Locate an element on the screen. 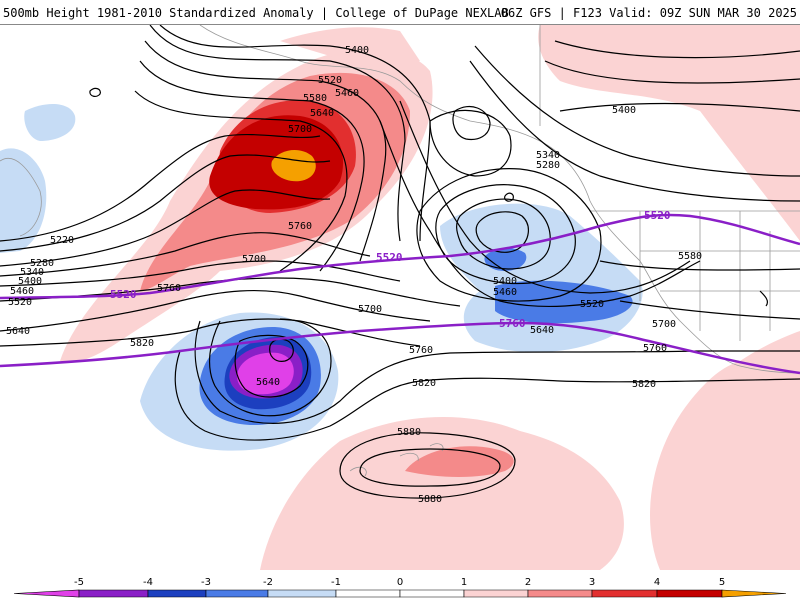  colorbar-tick-label: 2 is located at coordinates (528, 582).